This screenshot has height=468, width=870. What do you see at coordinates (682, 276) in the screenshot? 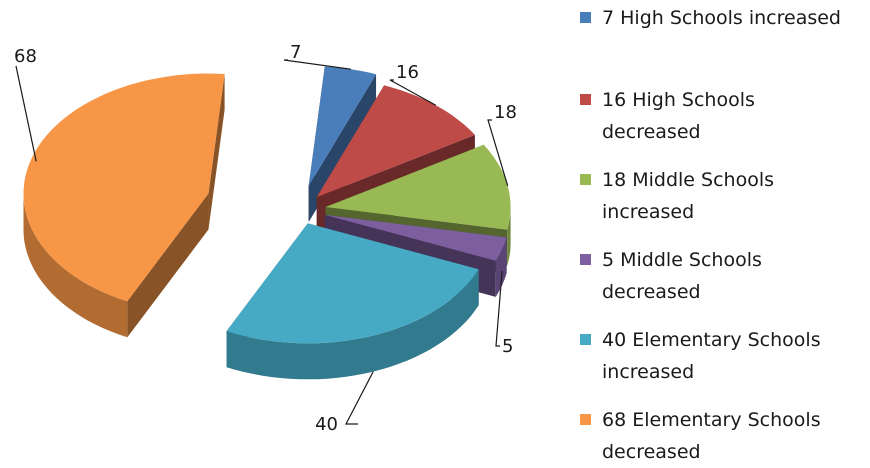
I see `legend-label-middle-decreased: 5 Middle Schools decreased` at bounding box center [682, 276].